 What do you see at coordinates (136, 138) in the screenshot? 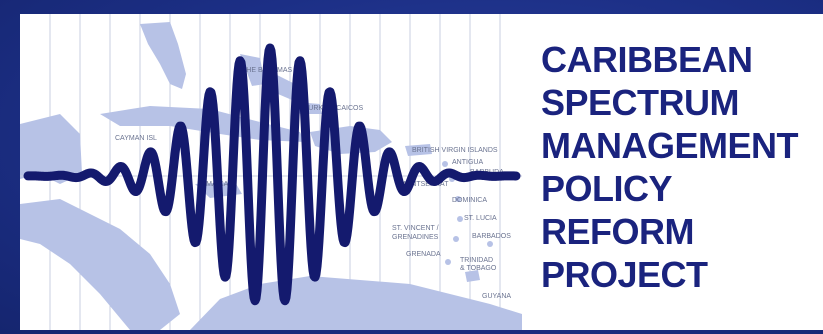
I see `map-label-cayman: CAYMAN ISL` at bounding box center [136, 138].